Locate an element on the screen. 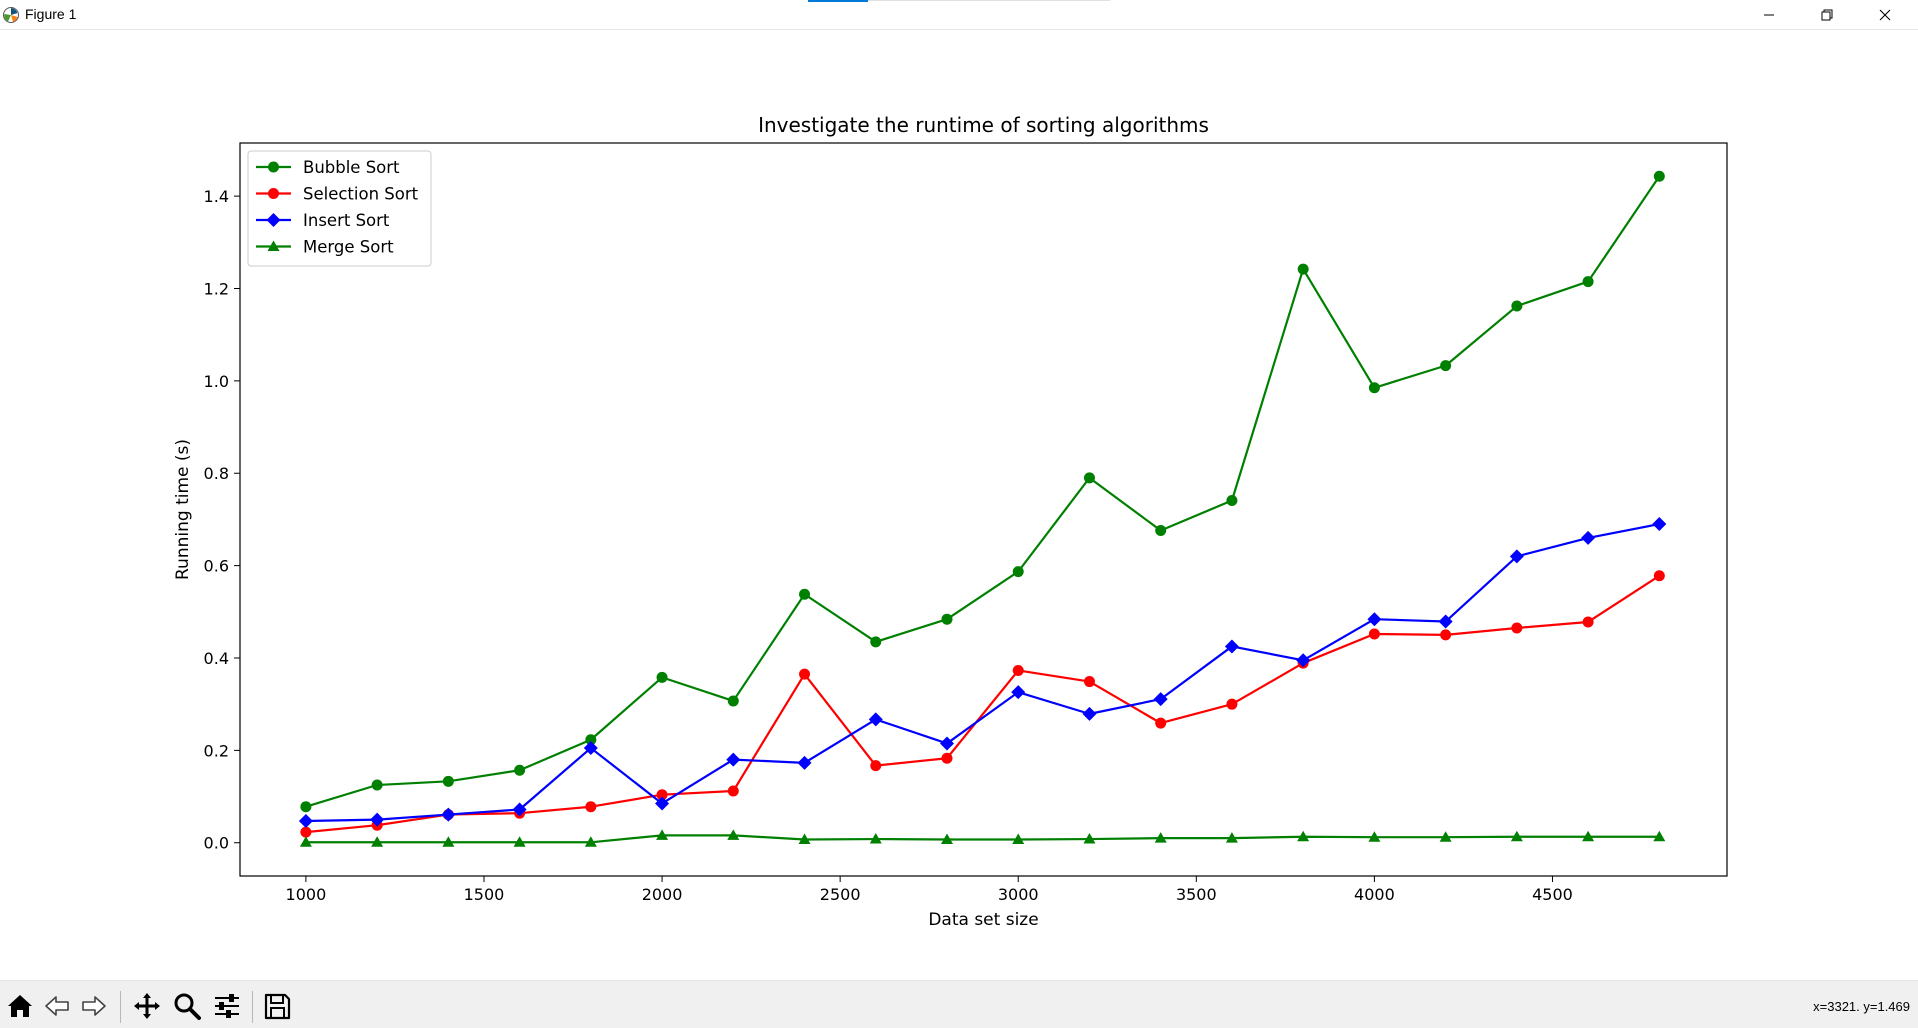 The height and width of the screenshot is (1028, 1918). close-icon is located at coordinates (1885, 14).